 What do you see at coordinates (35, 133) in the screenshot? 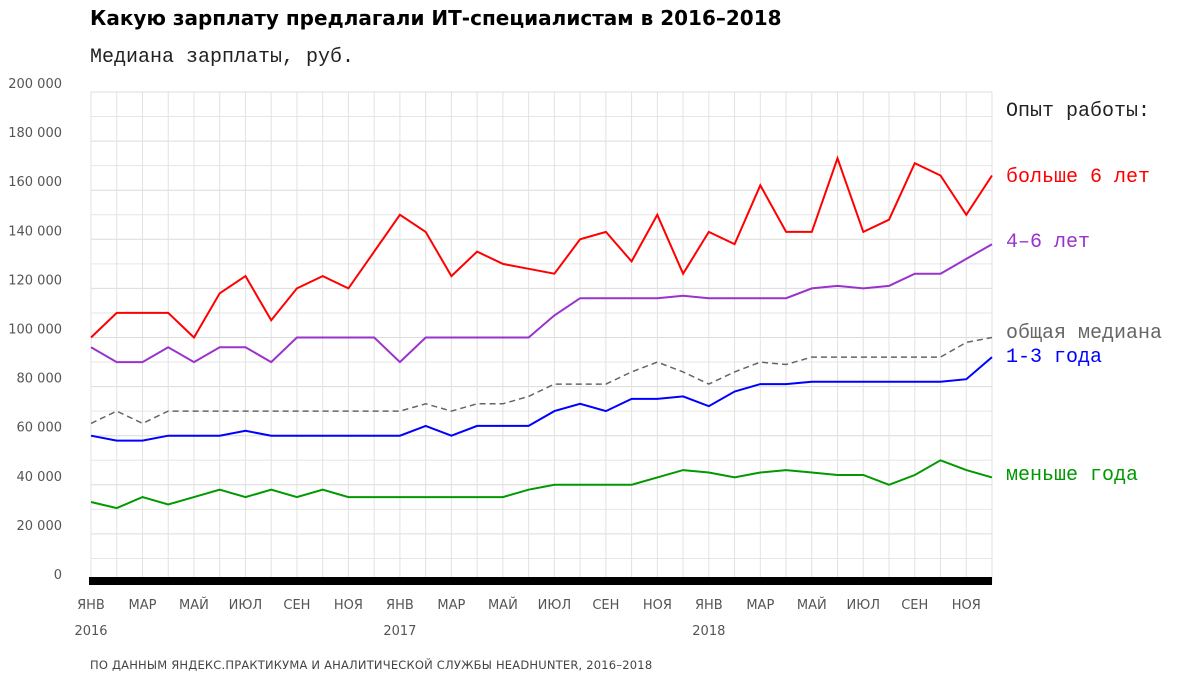
I see `y-tick-label: 180 000` at bounding box center [35, 133].